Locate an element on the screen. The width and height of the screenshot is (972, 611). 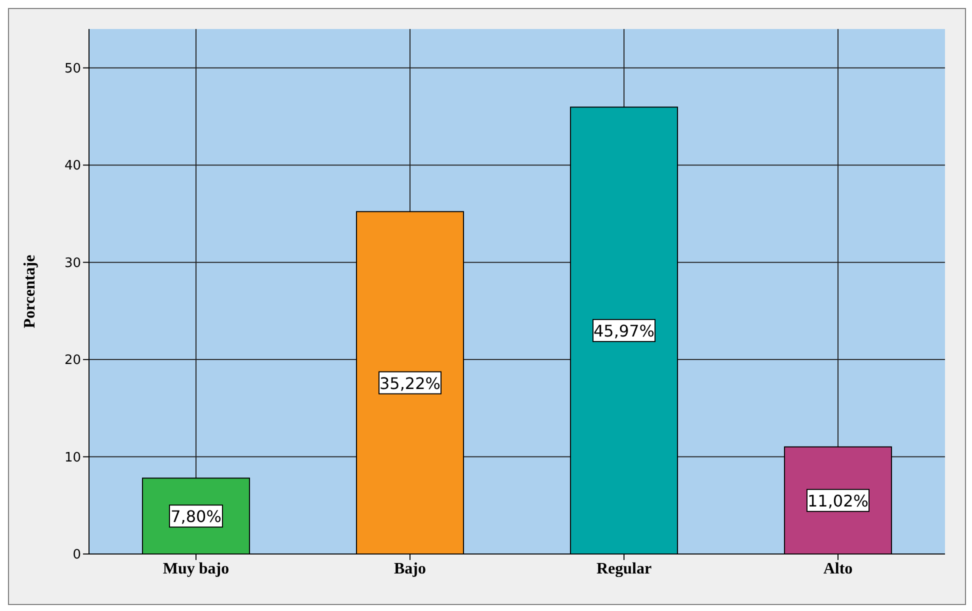
data-label: 7,80% is located at coordinates (196, 516).